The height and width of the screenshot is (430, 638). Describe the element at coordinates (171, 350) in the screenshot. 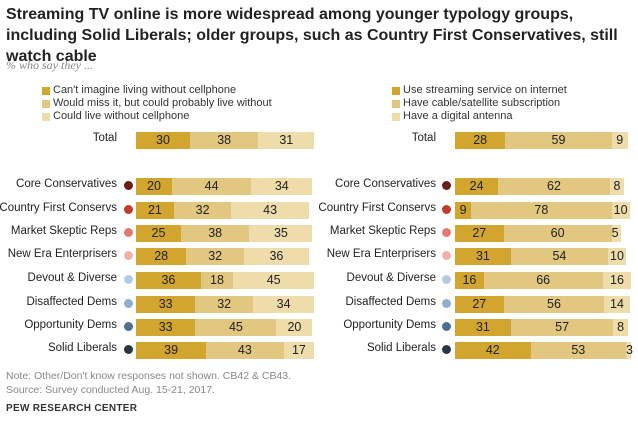

I see `bar-segment-1: 39` at that location.